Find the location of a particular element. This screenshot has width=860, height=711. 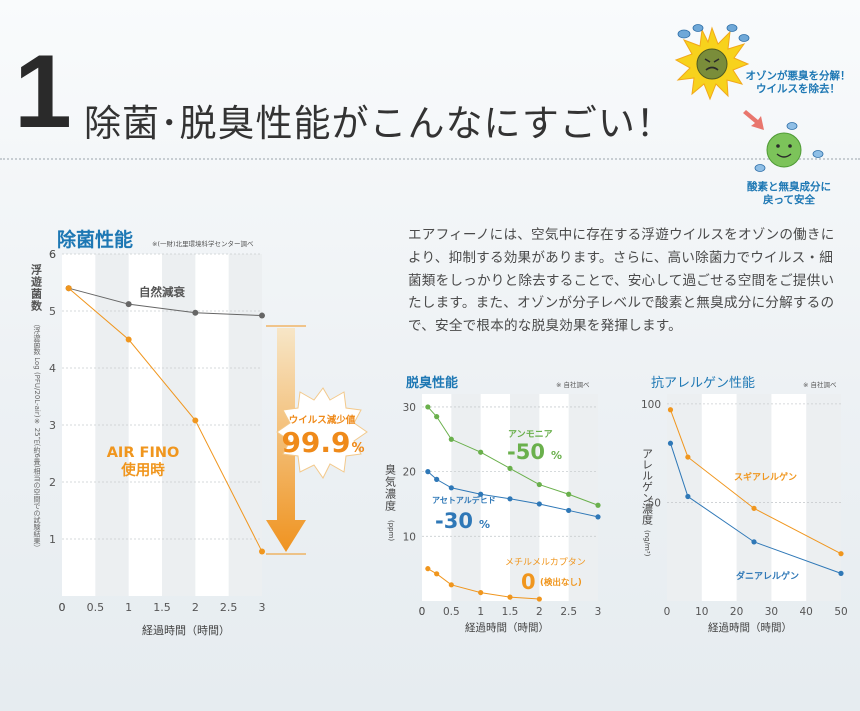

series-result-acetaldehyde: -30 is located at coordinates (454, 521).